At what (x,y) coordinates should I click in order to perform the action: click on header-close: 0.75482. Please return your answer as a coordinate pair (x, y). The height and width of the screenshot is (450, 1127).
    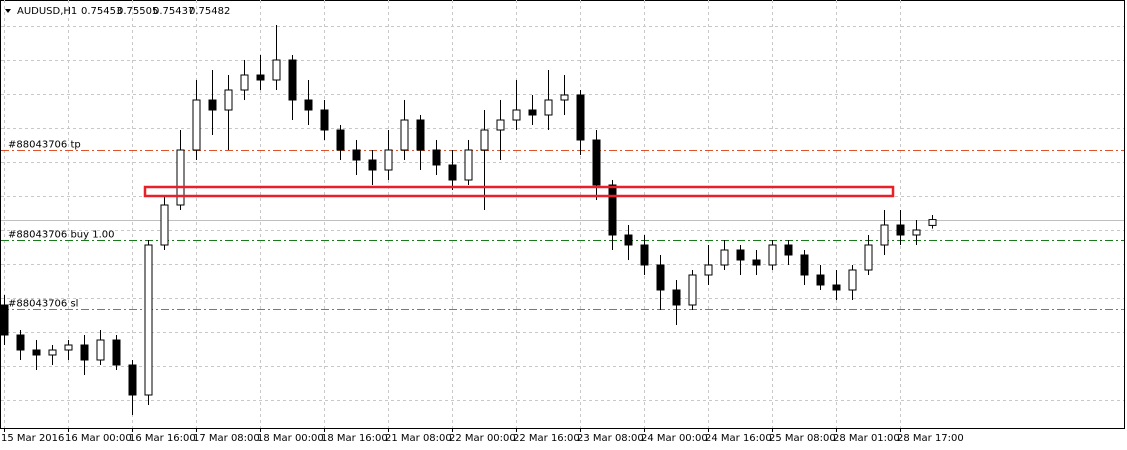
    Looking at the image, I should click on (209, 11).